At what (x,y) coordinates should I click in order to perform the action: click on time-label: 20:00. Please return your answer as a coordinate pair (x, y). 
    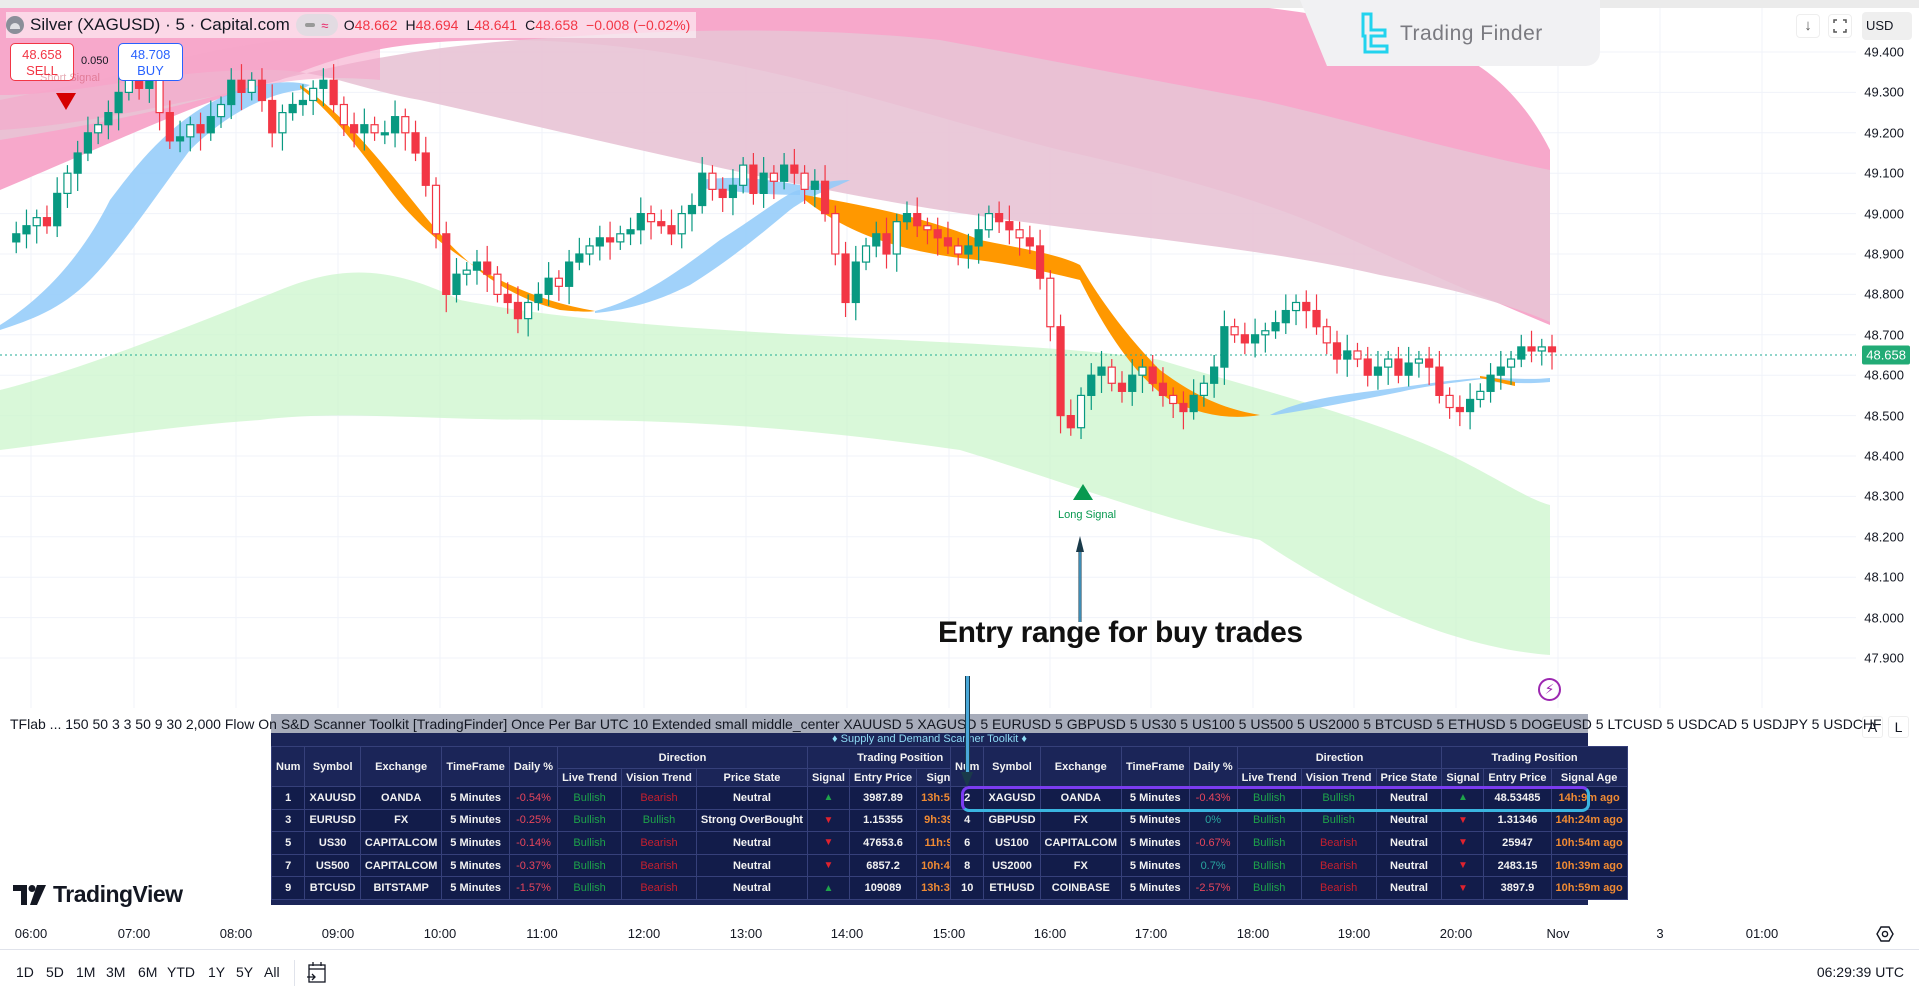
    Looking at the image, I should click on (1456, 933).